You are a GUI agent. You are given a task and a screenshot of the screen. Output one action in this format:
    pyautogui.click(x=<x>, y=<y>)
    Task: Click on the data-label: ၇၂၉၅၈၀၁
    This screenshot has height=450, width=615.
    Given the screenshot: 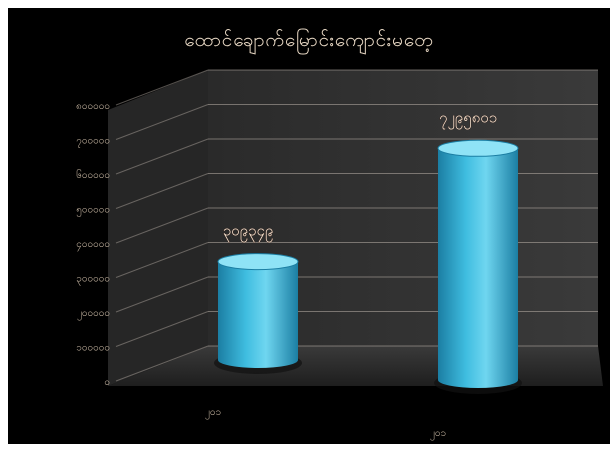 What is the action you would take?
    pyautogui.click(x=468, y=118)
    